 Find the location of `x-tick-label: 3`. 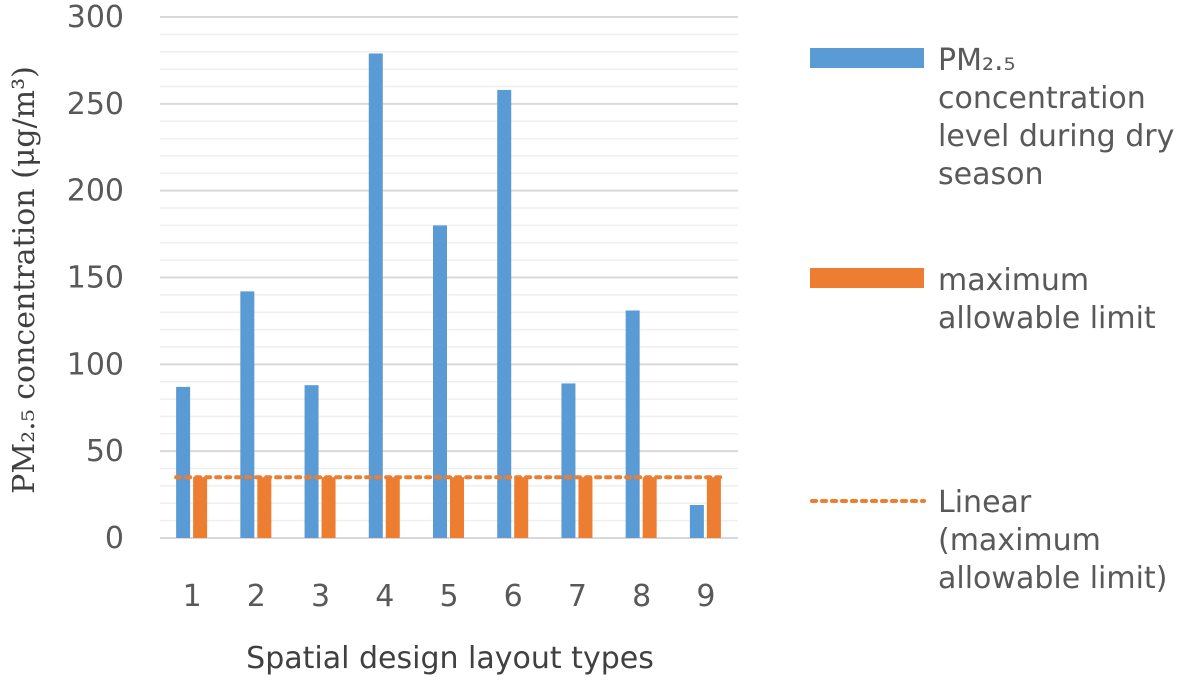

x-tick-label: 3 is located at coordinates (320, 596).